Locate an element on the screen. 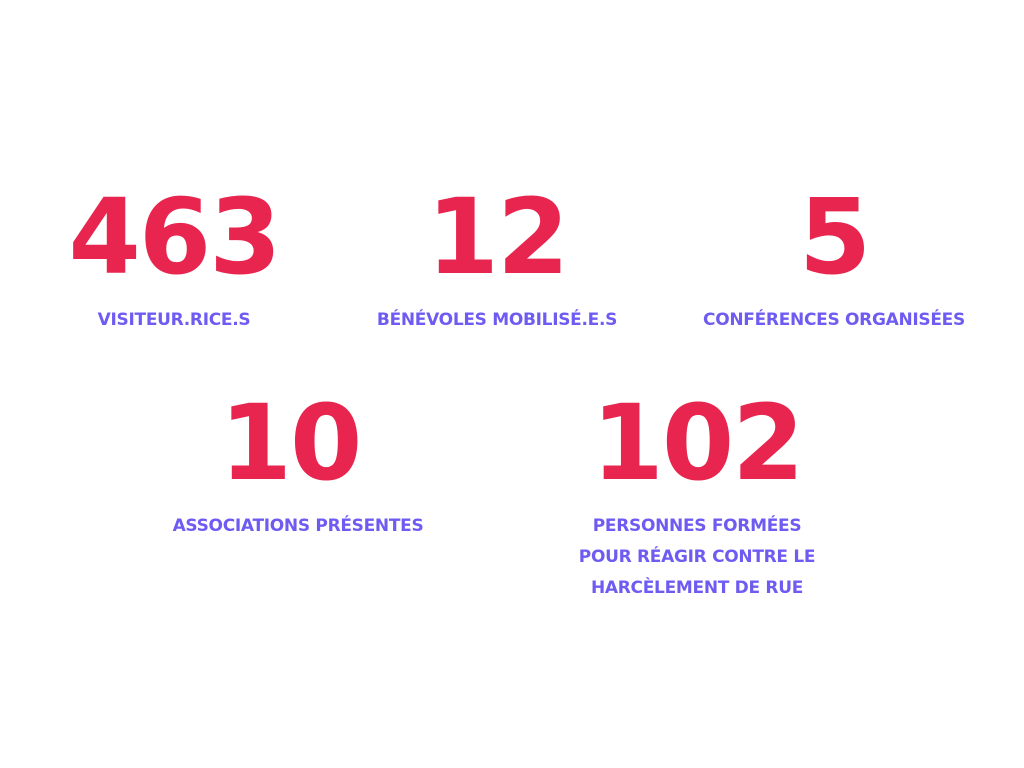 This screenshot has height=768, width=1024. stat-value: 10 is located at coordinates (291, 443).